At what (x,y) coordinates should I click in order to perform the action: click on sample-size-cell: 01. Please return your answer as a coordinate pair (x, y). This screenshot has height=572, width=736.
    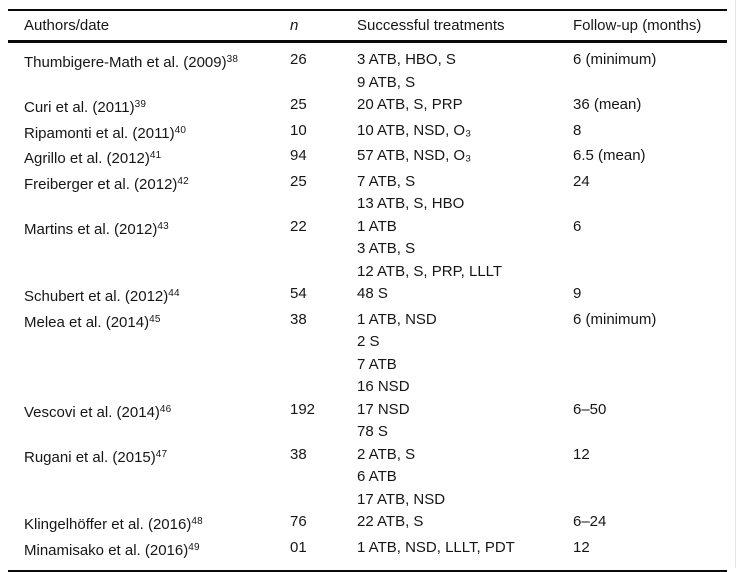
    Looking at the image, I should click on (298, 547).